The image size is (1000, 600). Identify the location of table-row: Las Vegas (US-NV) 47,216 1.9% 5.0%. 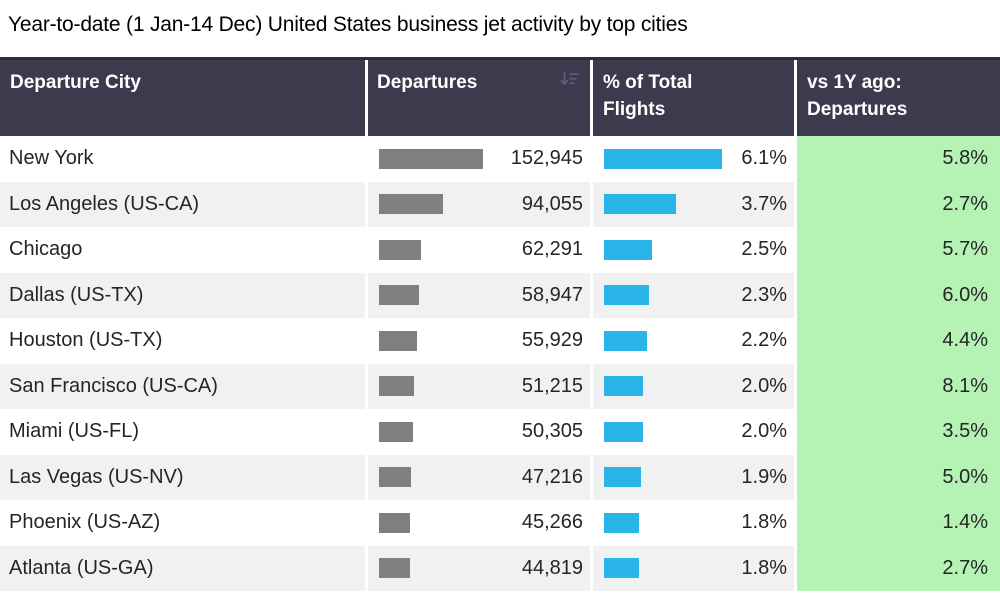
(500, 477).